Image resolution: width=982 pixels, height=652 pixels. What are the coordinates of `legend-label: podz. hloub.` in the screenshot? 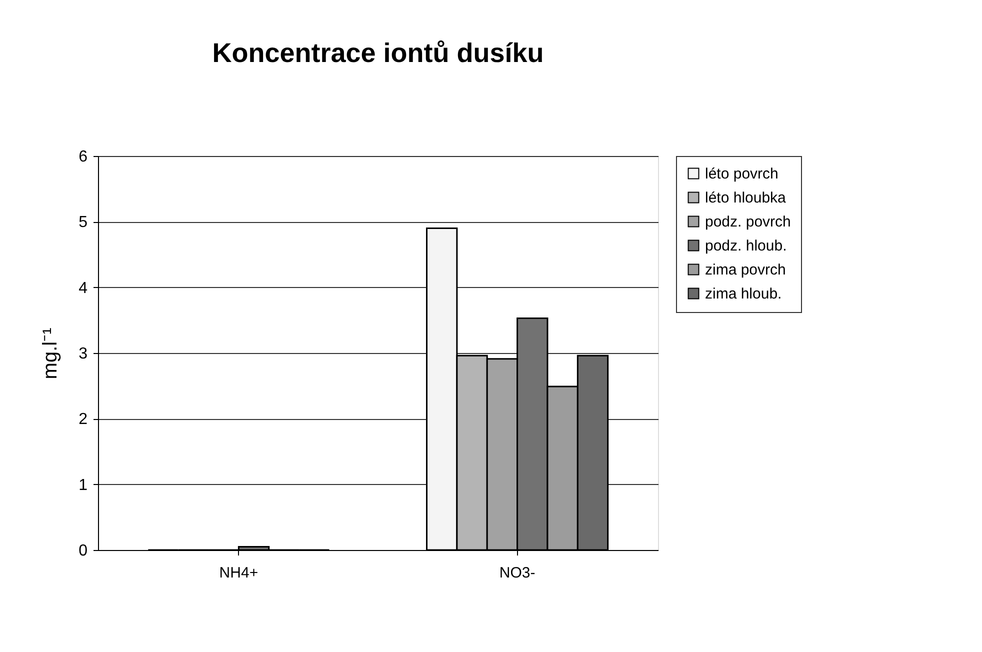 It's located at (746, 246).